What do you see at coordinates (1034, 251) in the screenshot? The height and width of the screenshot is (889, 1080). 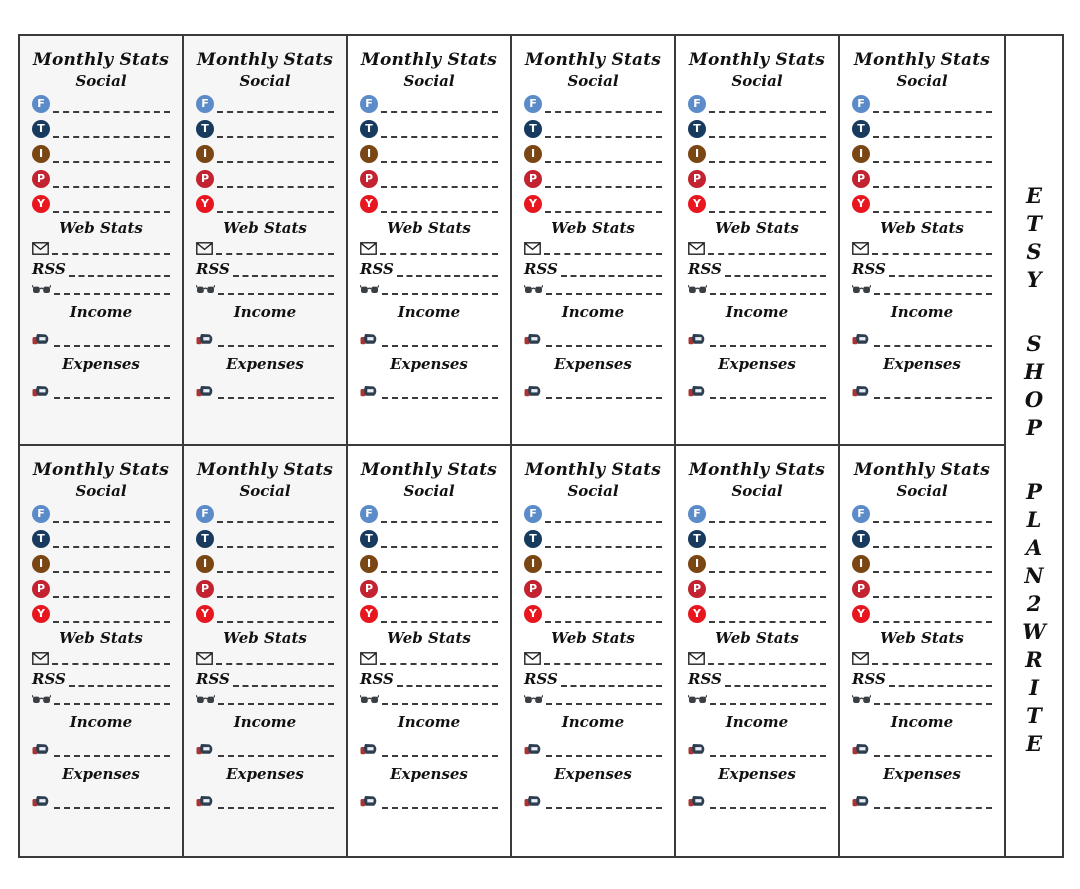 I see `sidebar-letter: S` at bounding box center [1034, 251].